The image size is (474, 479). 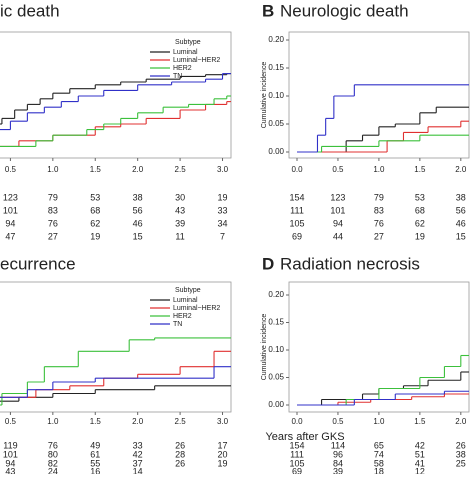 I want to click on risk-number: 30, so click(x=180, y=197).